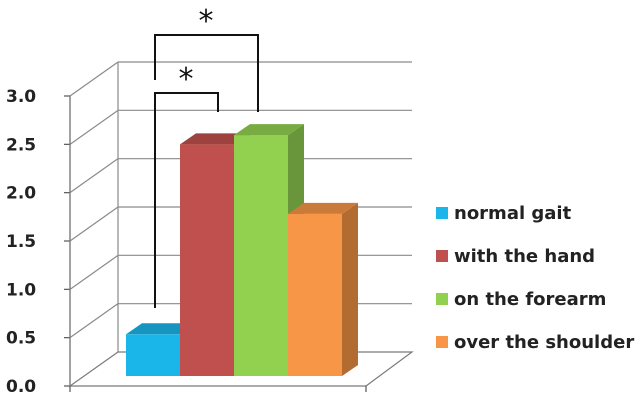 The width and height of the screenshot is (638, 403). What do you see at coordinates (544, 342) in the screenshot?
I see `legend-label: over the shoulder` at bounding box center [544, 342].